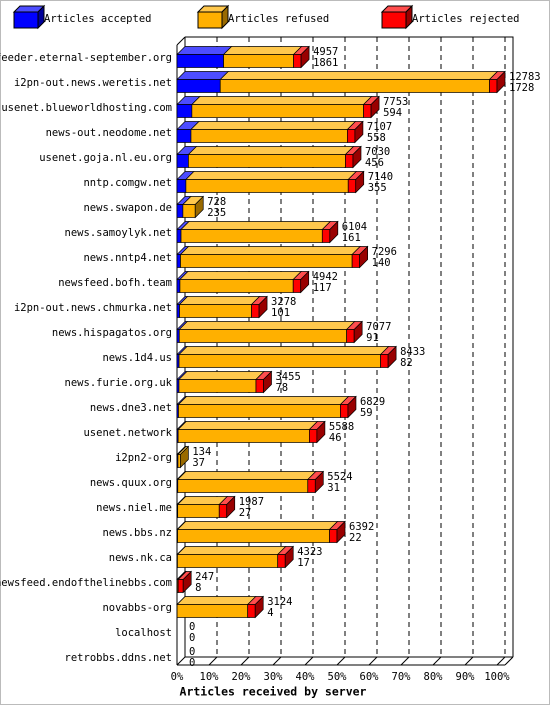  What do you see at coordinates (242, 677) in the screenshot?
I see `x-tick-label: 20%` at bounding box center [242, 677].